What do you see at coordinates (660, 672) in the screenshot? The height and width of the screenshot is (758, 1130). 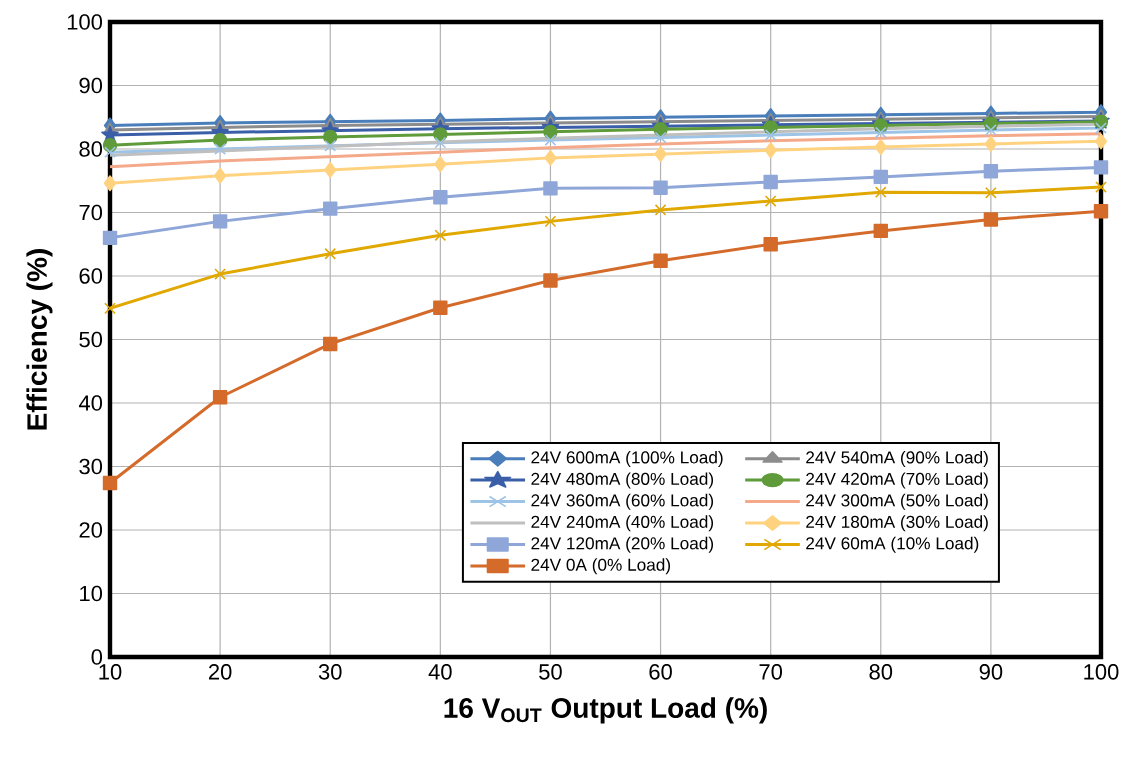 I see `x-tick-label: 60` at bounding box center [660, 672].